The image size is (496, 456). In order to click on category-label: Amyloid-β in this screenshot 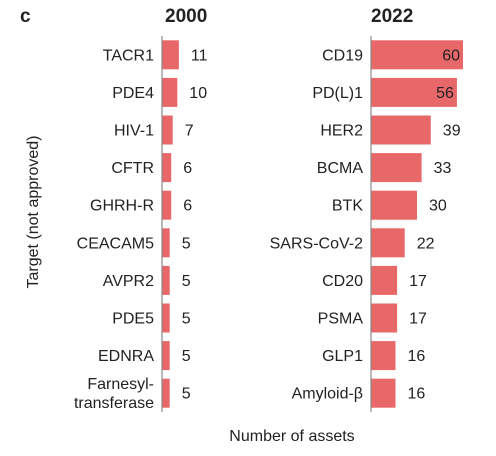, I will do `click(327, 394)`.